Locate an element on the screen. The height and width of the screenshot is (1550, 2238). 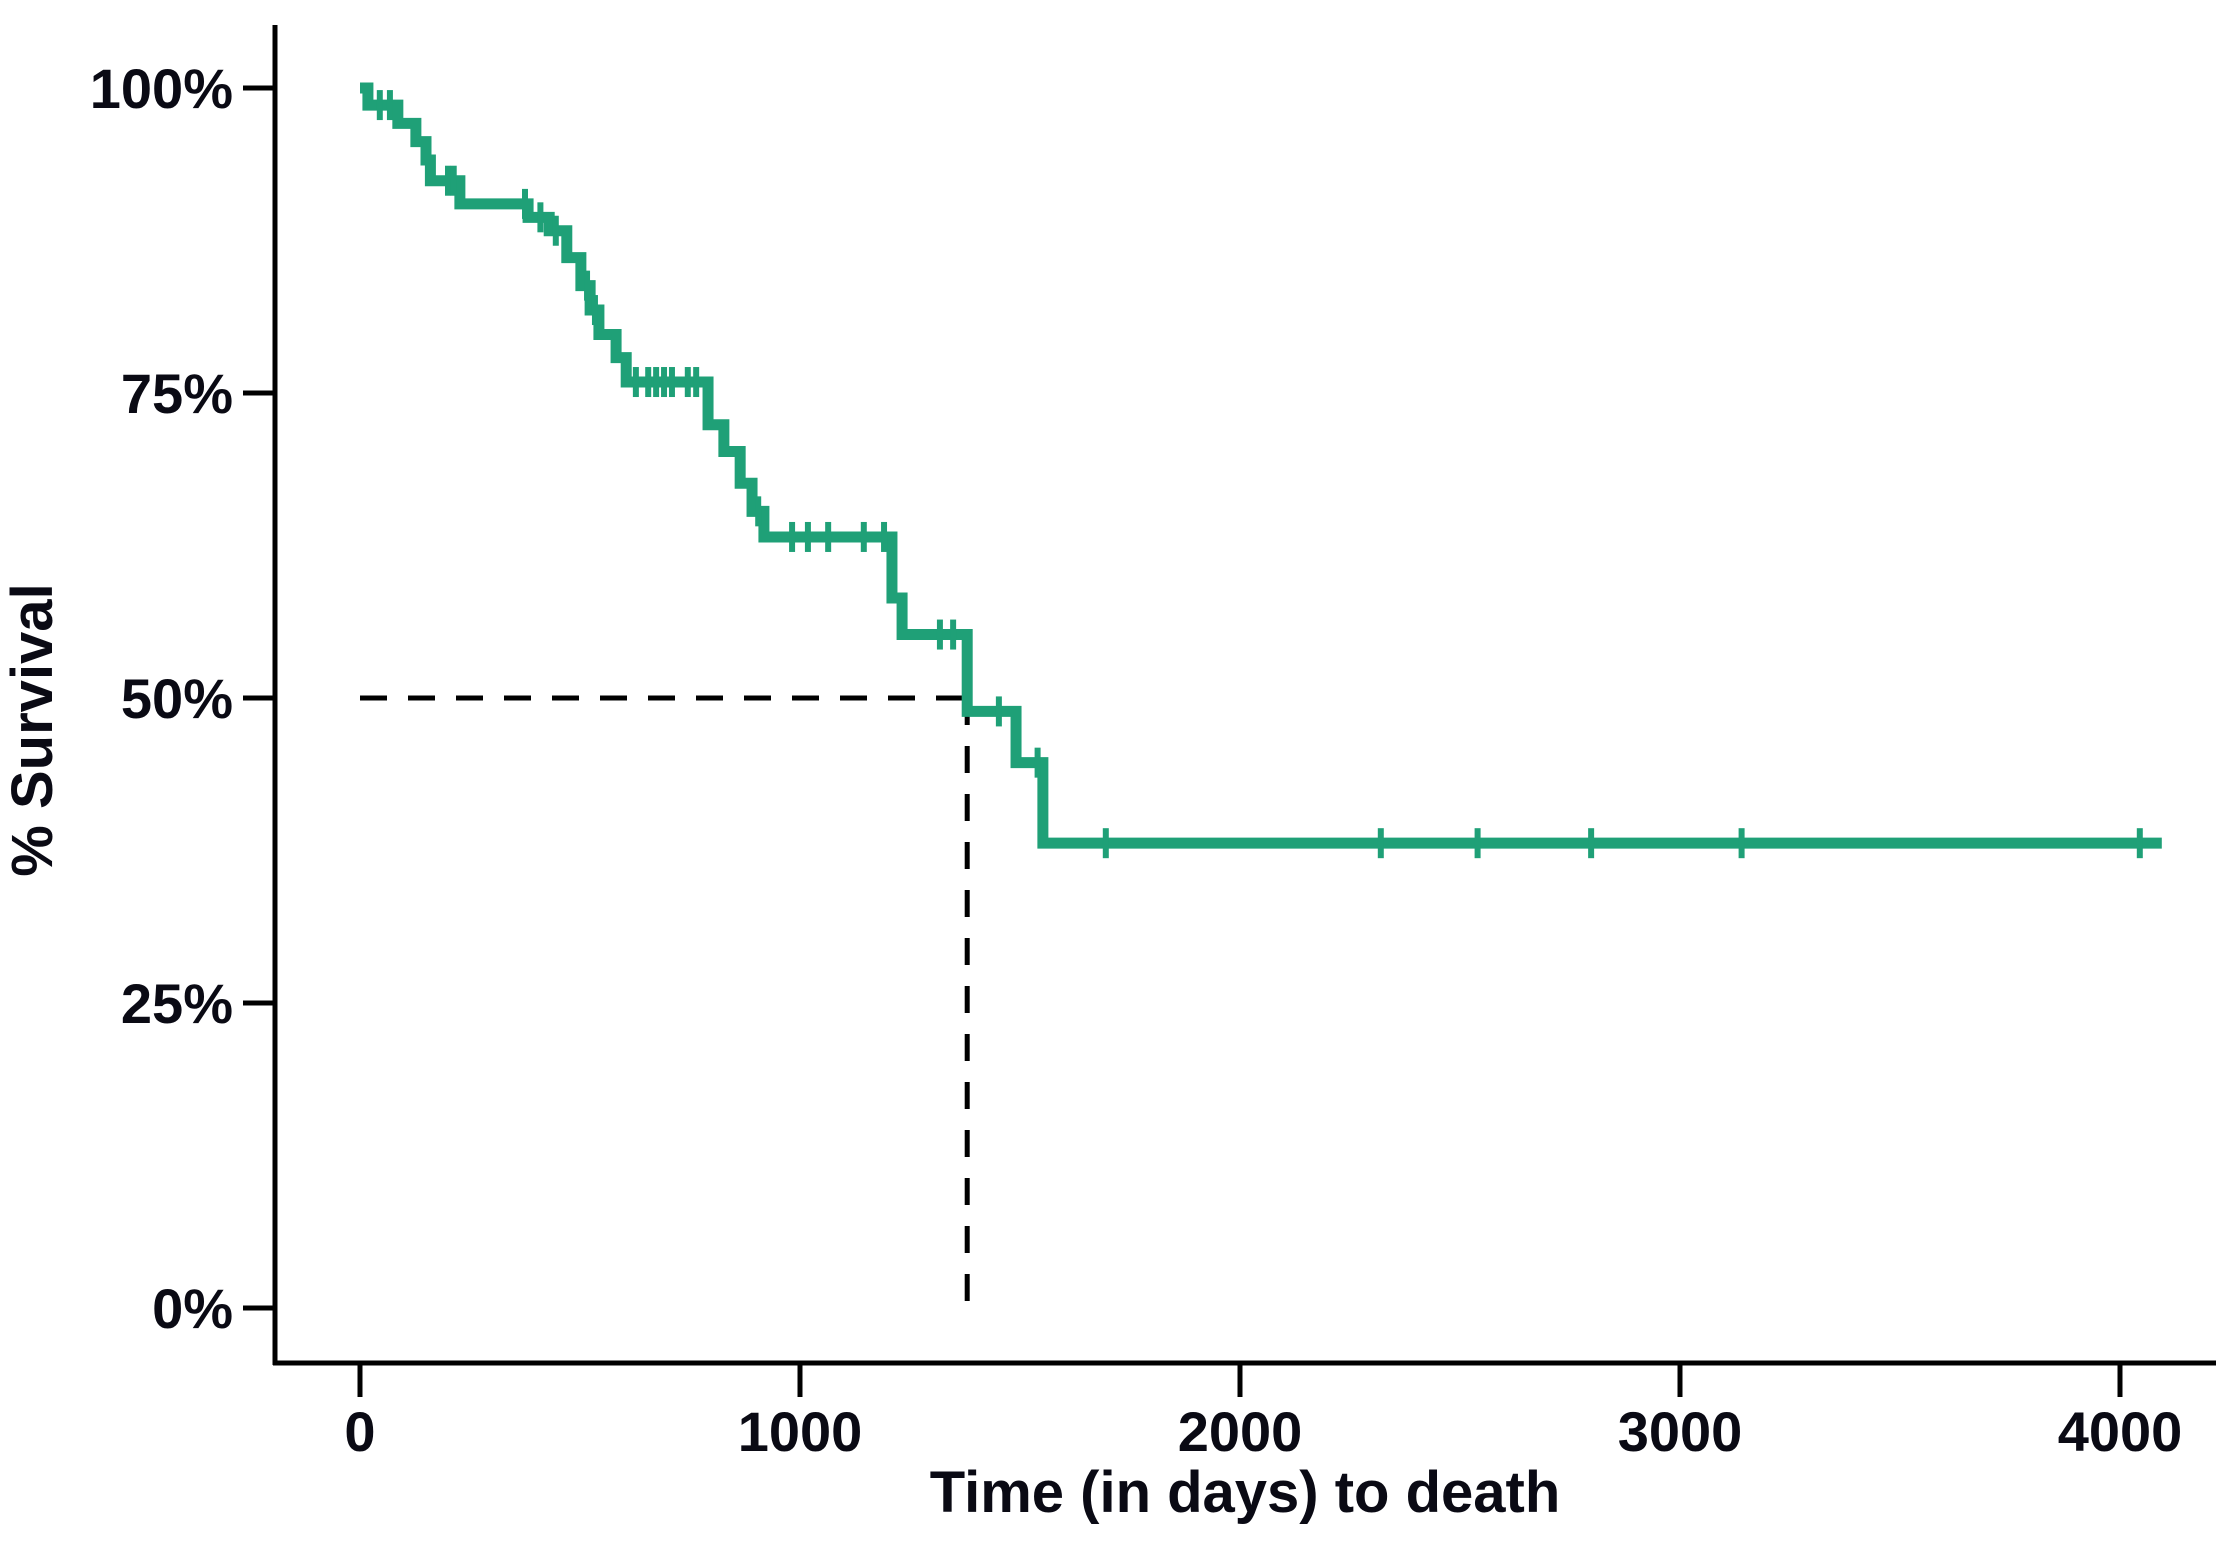
y-tick-label: 25% is located at coordinates (177, 1003).